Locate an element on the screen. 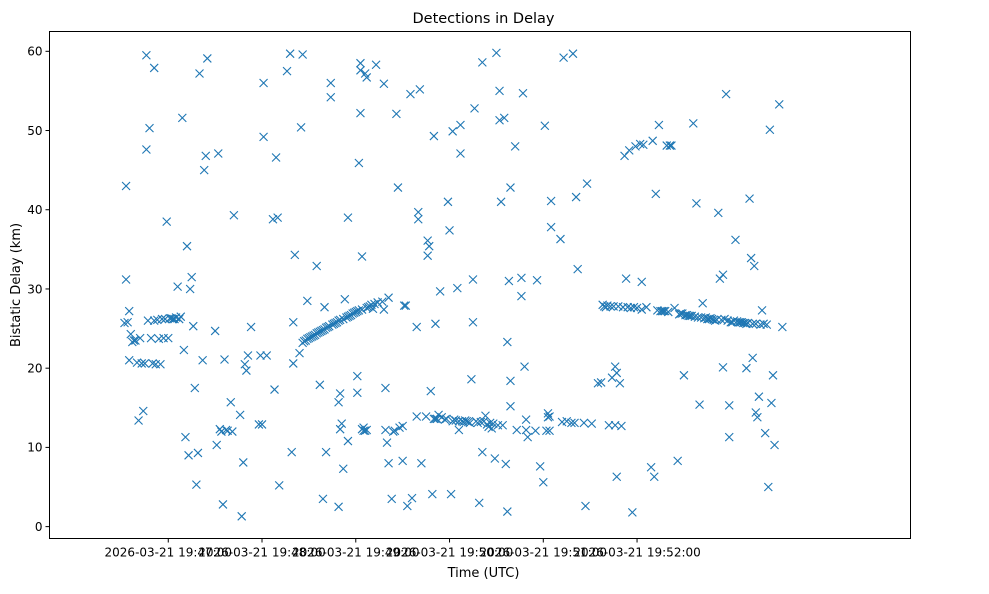 Image resolution: width=989 pixels, height=594 pixels. y-tick-label: 50 is located at coordinates (34, 131).